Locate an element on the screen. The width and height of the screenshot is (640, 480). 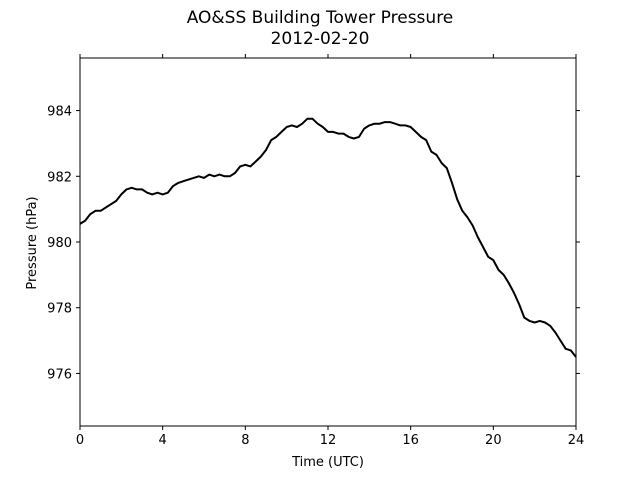
x-axis-label: Time (UTC) is located at coordinates (327, 462).